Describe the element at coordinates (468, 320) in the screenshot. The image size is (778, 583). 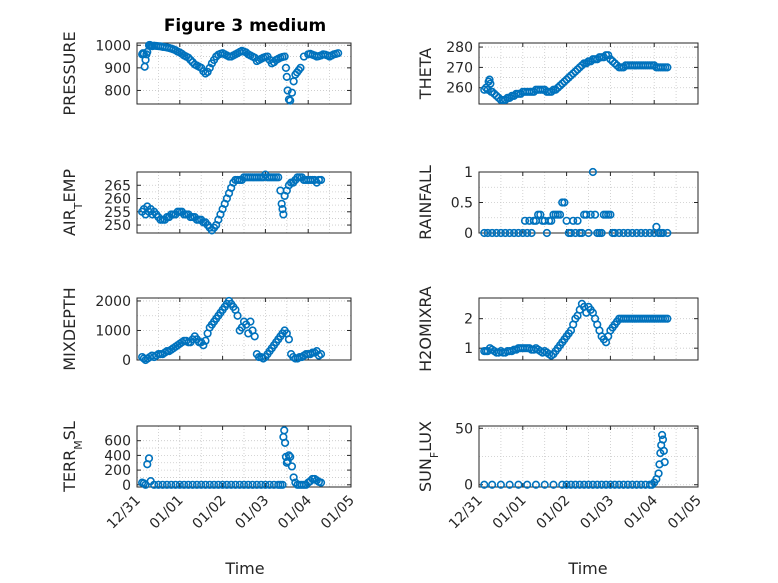
I see `y-tick-label: 2` at that location.